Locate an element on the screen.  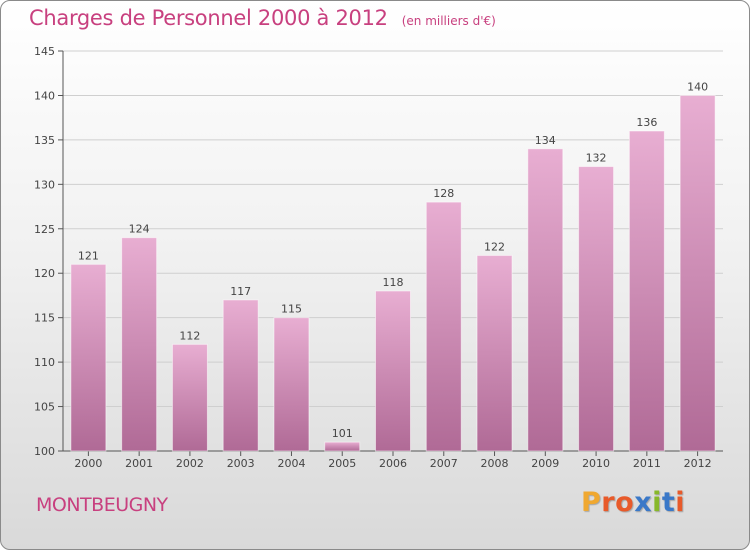
data-label-2004: 115 is located at coordinates (291, 309).